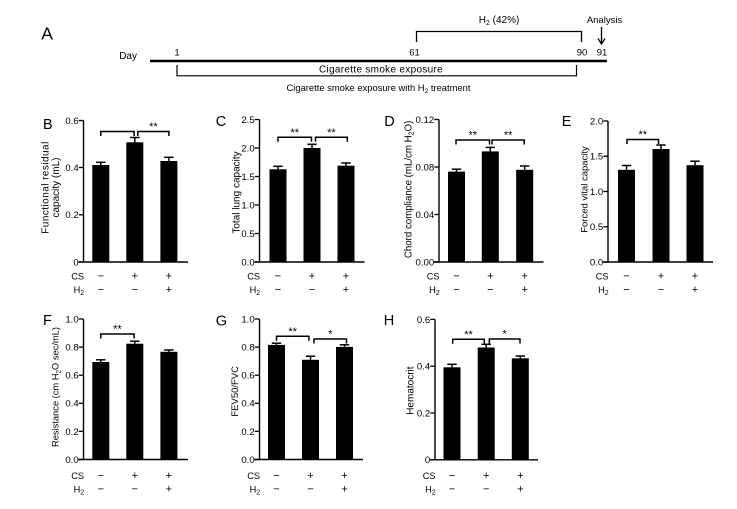 The image size is (737, 509). Describe the element at coordinates (605, 20) in the screenshot. I see `svg-text: Analysis` at that location.